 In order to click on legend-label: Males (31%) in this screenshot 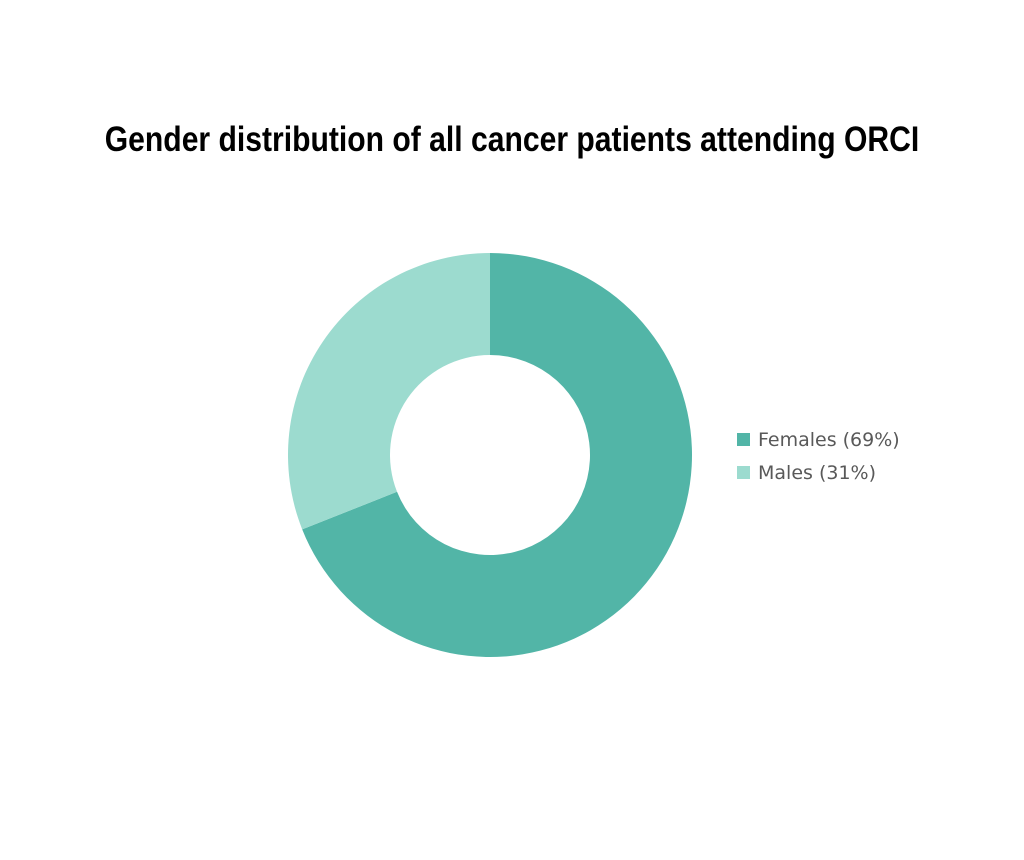, I will do `click(817, 472)`.